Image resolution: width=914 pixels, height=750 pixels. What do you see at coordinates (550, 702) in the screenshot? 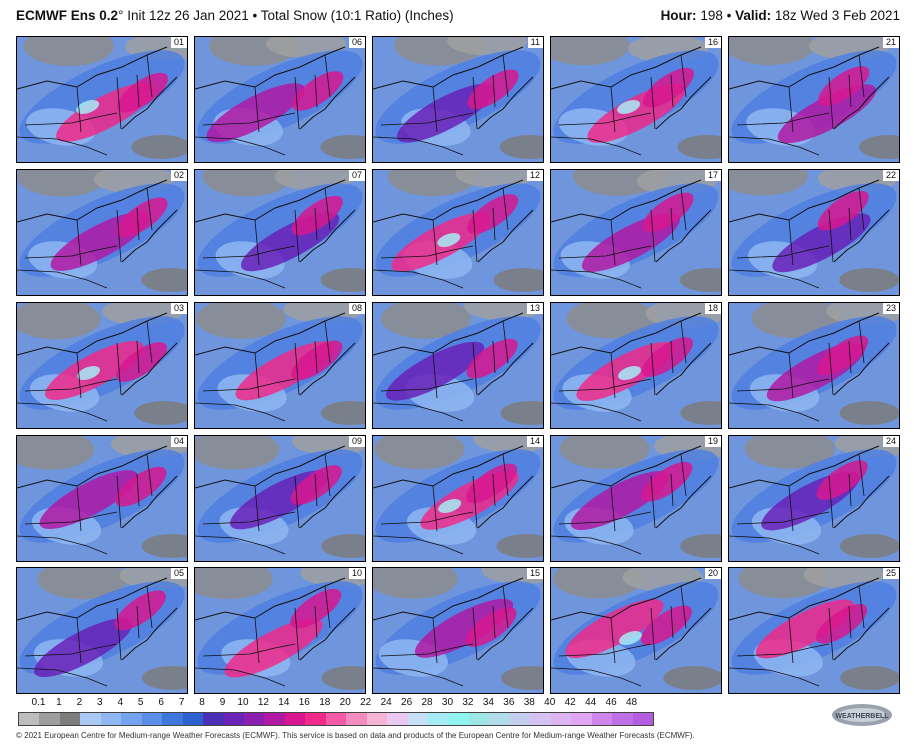
I see `scale-tick-label: 40` at bounding box center [550, 702].